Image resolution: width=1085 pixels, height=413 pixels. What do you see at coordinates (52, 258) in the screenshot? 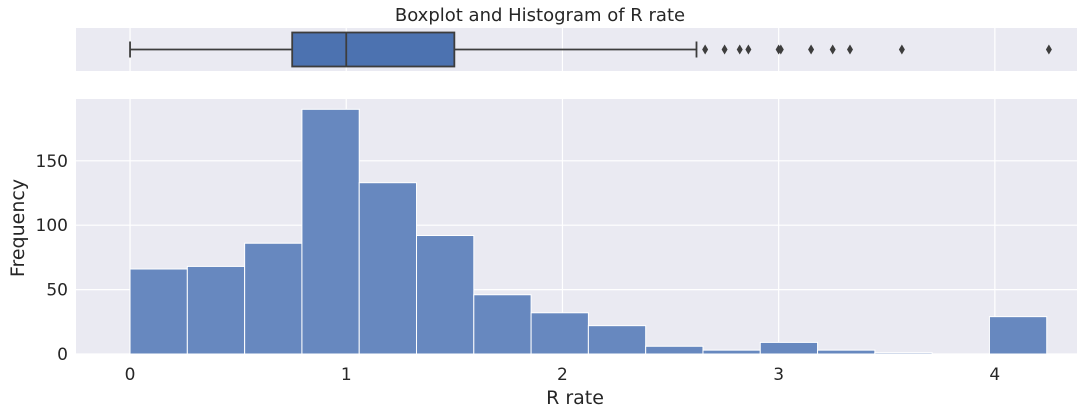
I see `y-tick-labels: 0 50 100 150` at bounding box center [52, 258].